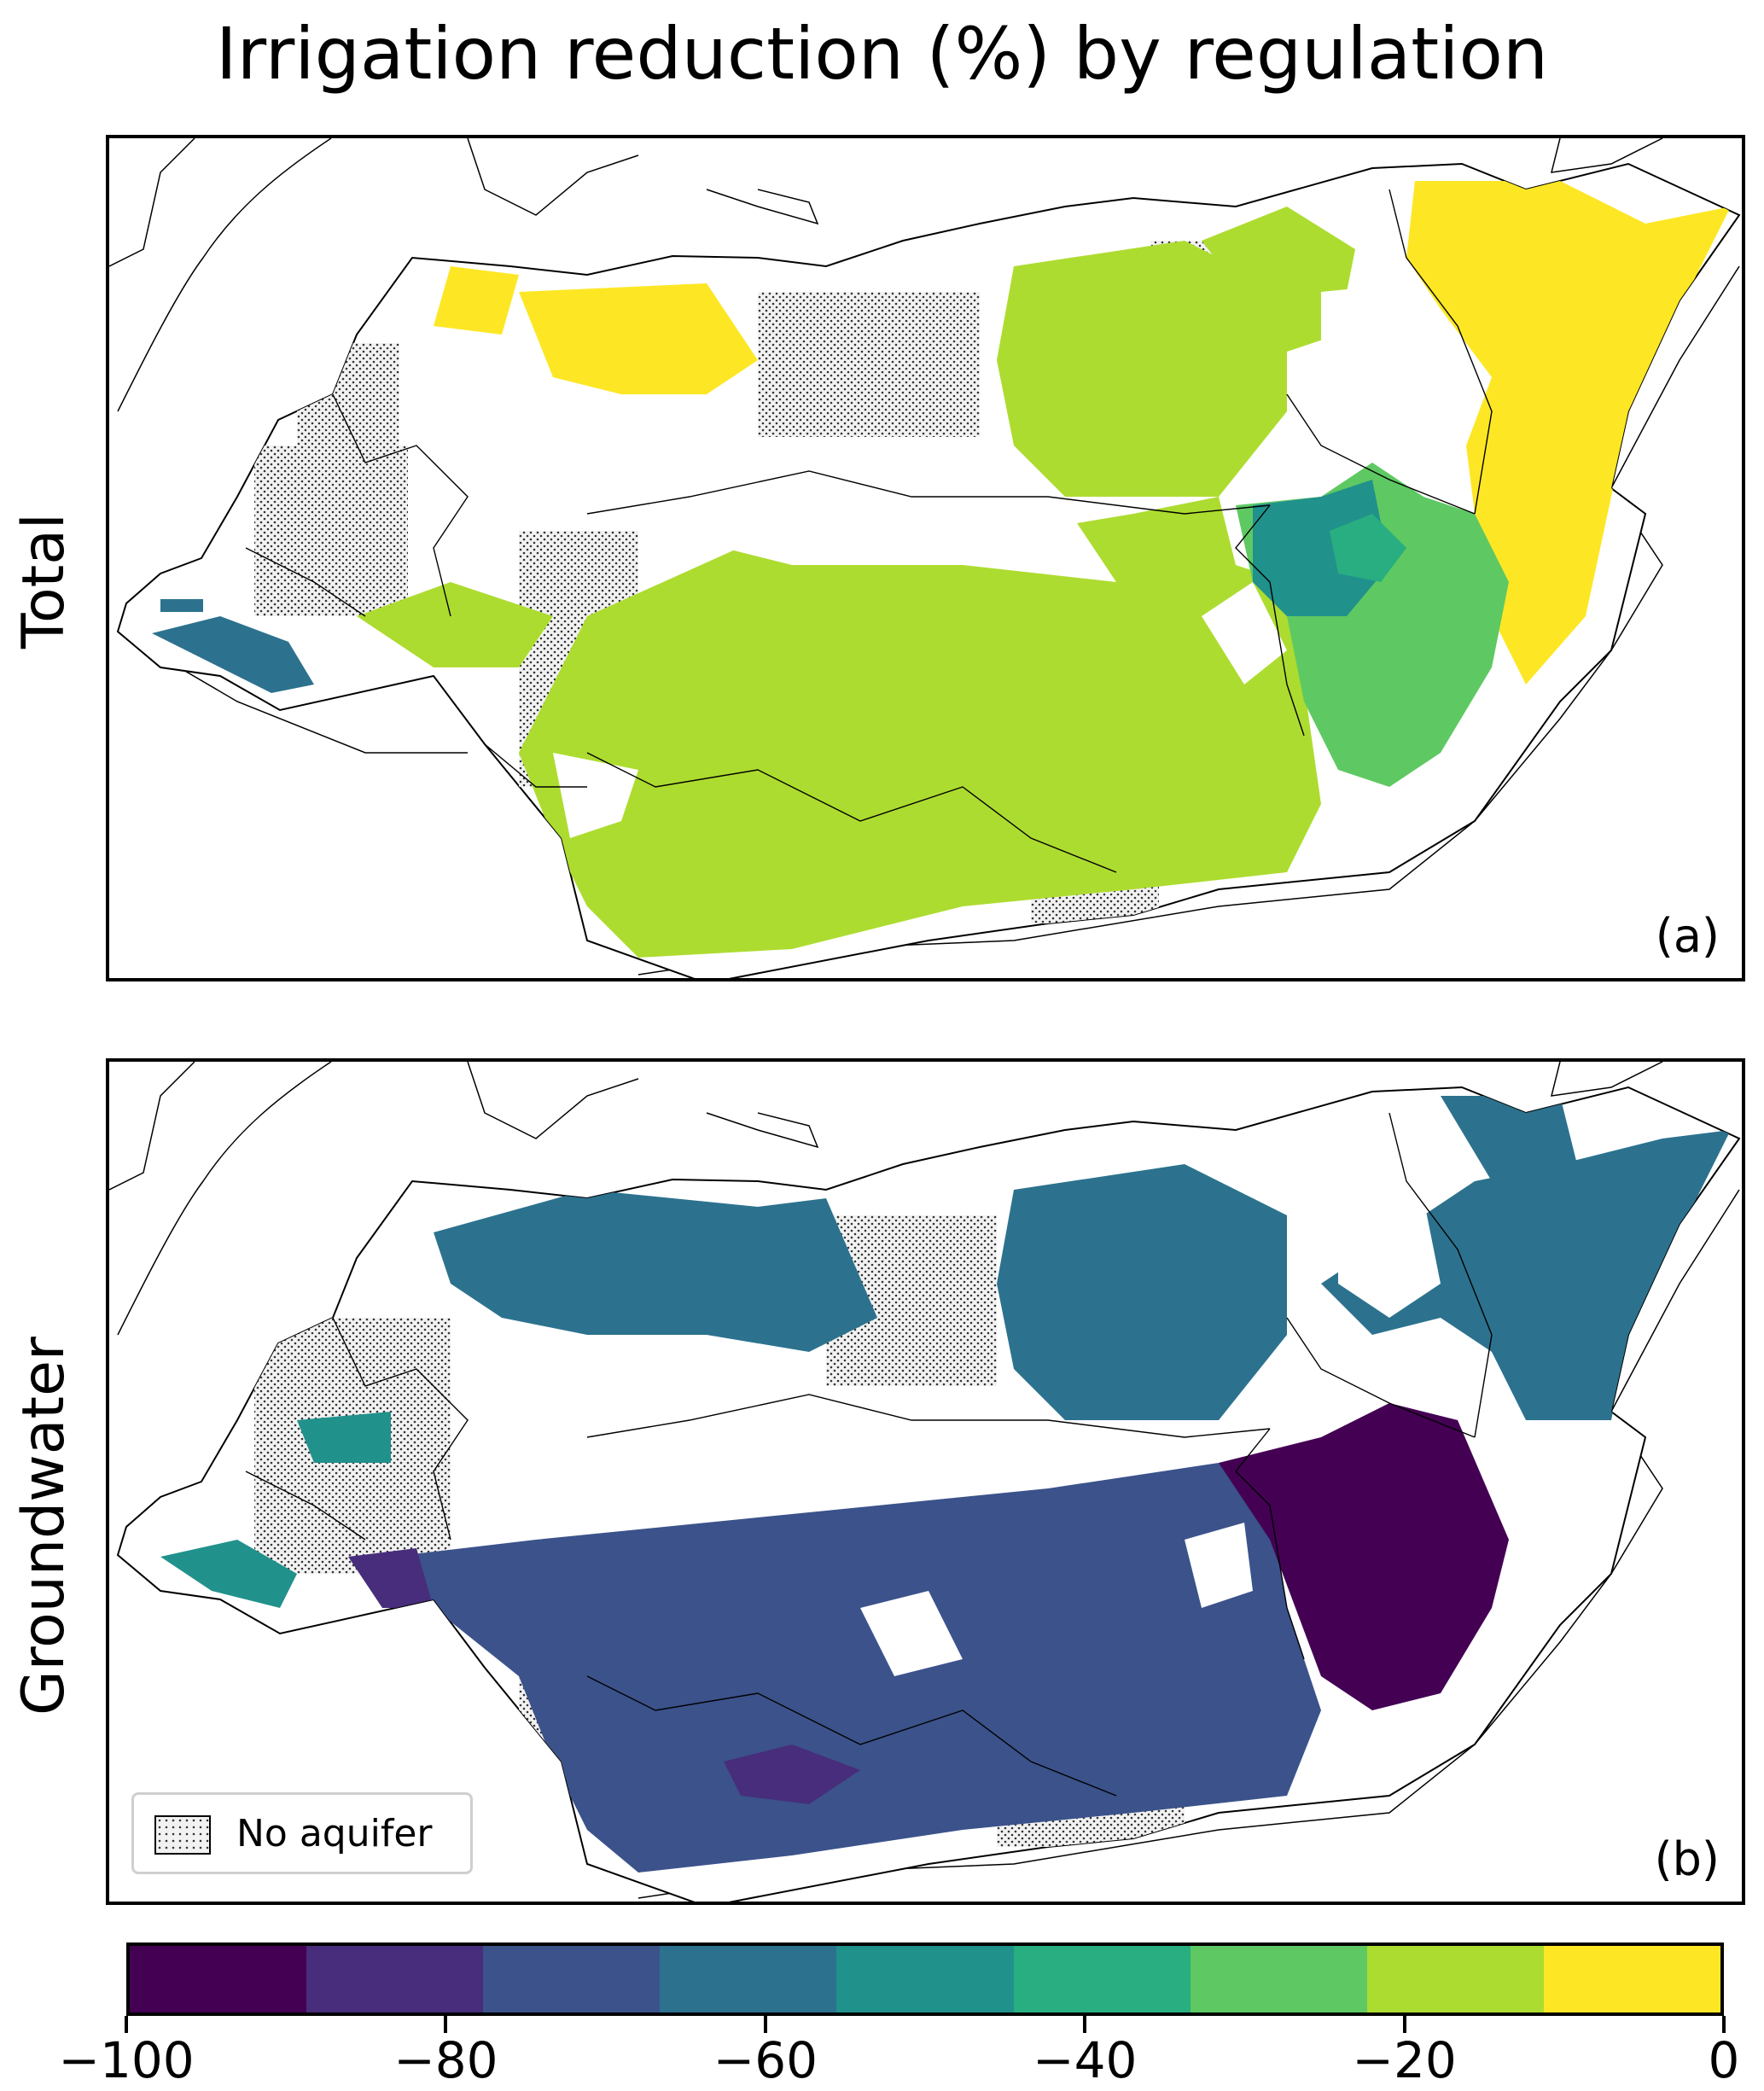 This screenshot has height=2091, width=1764. Describe the element at coordinates (1724, 2060) in the screenshot. I see `colorbar-tick-label: 0` at that location.